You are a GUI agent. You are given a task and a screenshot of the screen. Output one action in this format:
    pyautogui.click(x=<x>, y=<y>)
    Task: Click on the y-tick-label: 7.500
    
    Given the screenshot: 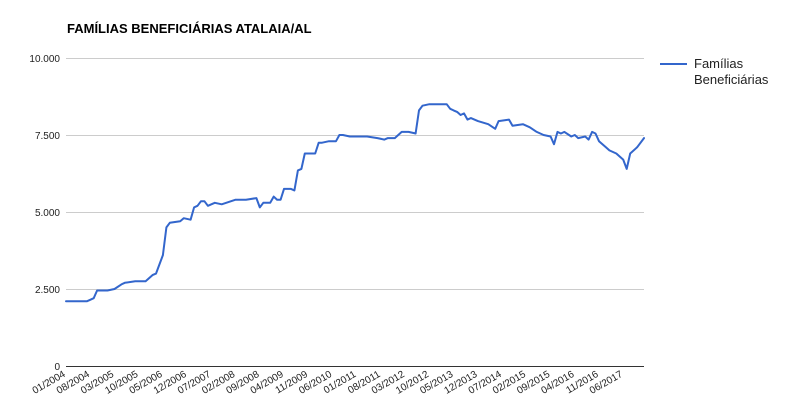 What is the action you would take?
    pyautogui.click(x=47, y=136)
    